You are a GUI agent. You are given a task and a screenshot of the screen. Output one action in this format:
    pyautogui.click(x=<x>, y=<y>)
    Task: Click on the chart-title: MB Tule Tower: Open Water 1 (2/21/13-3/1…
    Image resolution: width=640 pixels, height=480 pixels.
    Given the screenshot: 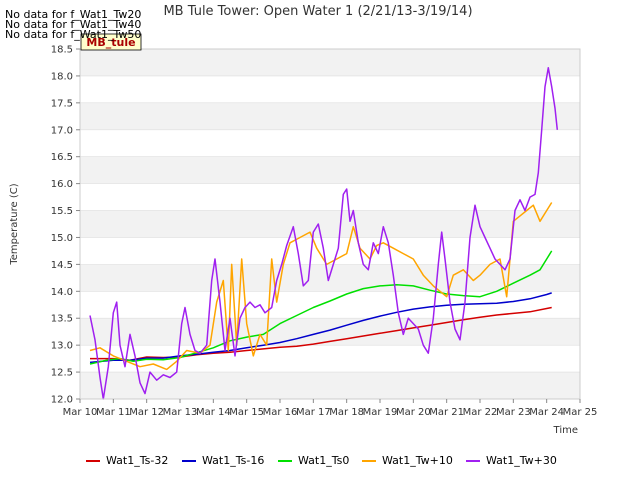 What is the action you would take?
    pyautogui.click(x=317, y=11)
    